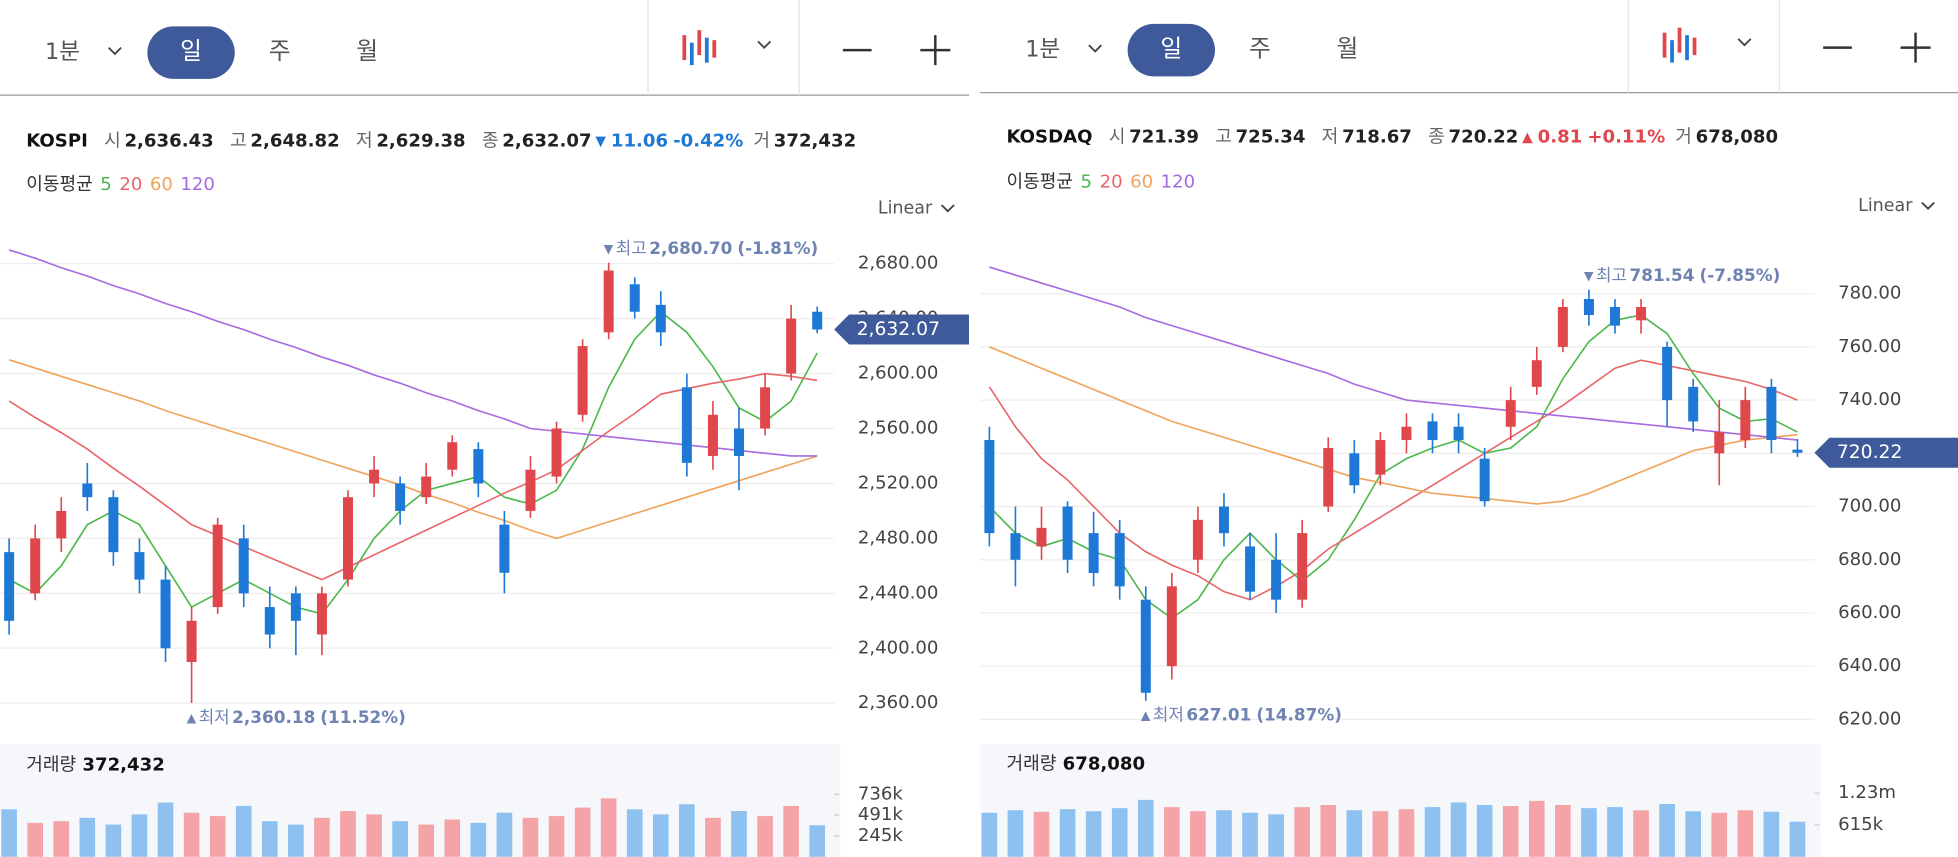 Image resolution: width=1958 pixels, height=857 pixels. Describe the element at coordinates (898, 537) in the screenshot. I see `y-tick-label: 2,480.00` at that location.